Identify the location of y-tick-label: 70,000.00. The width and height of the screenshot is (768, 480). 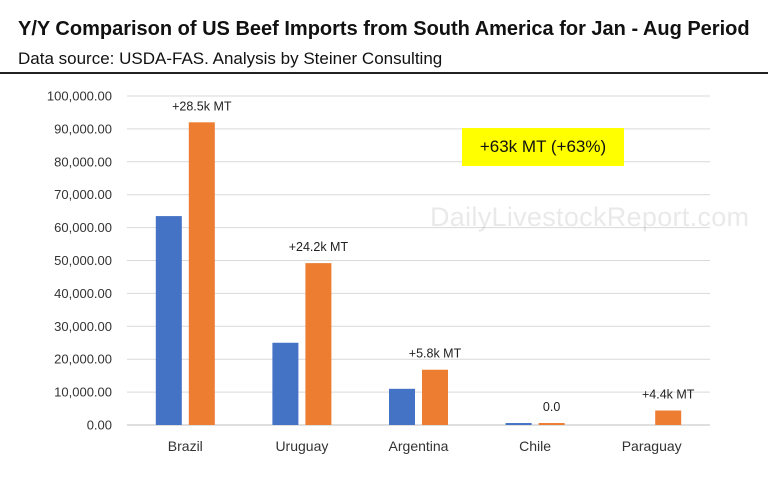
(83, 194).